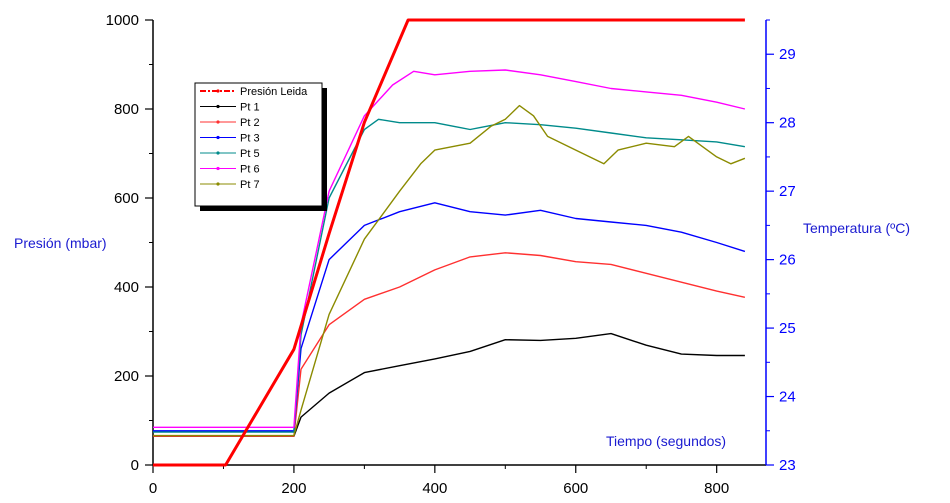 The width and height of the screenshot is (950, 503). What do you see at coordinates (135, 465) in the screenshot?
I see `y-tick-label: 0` at bounding box center [135, 465].